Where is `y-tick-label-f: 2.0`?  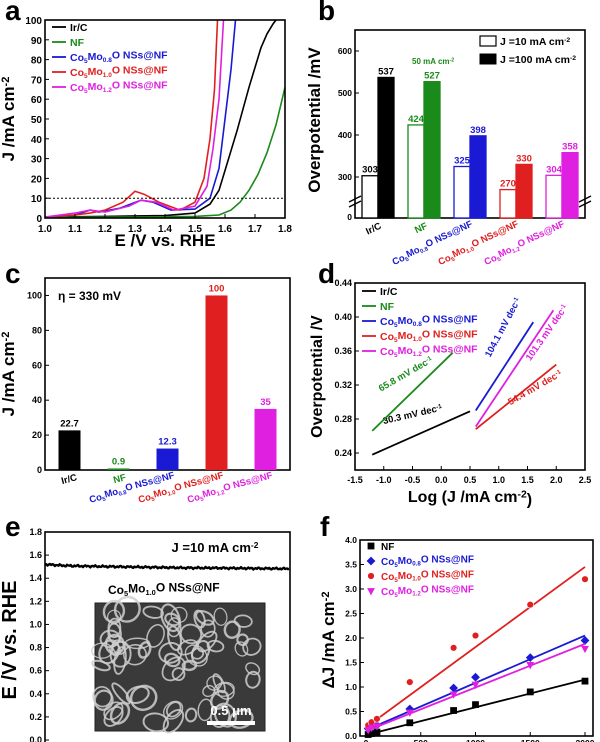
y-tick-label-f: 2.0 is located at coordinates (351, 638).